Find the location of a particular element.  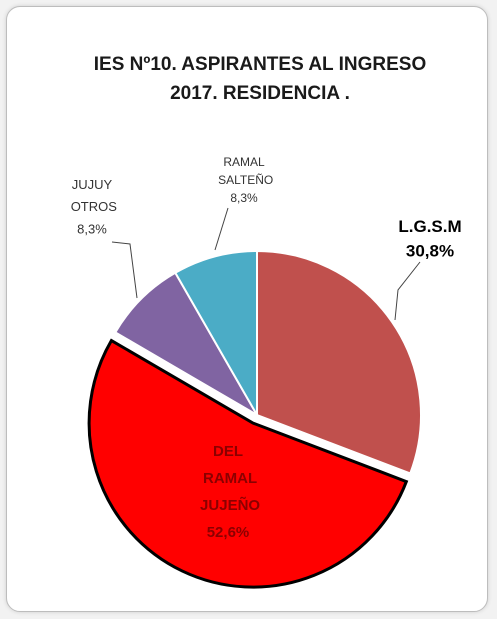

value-label: 30,8% is located at coordinates (430, 250).